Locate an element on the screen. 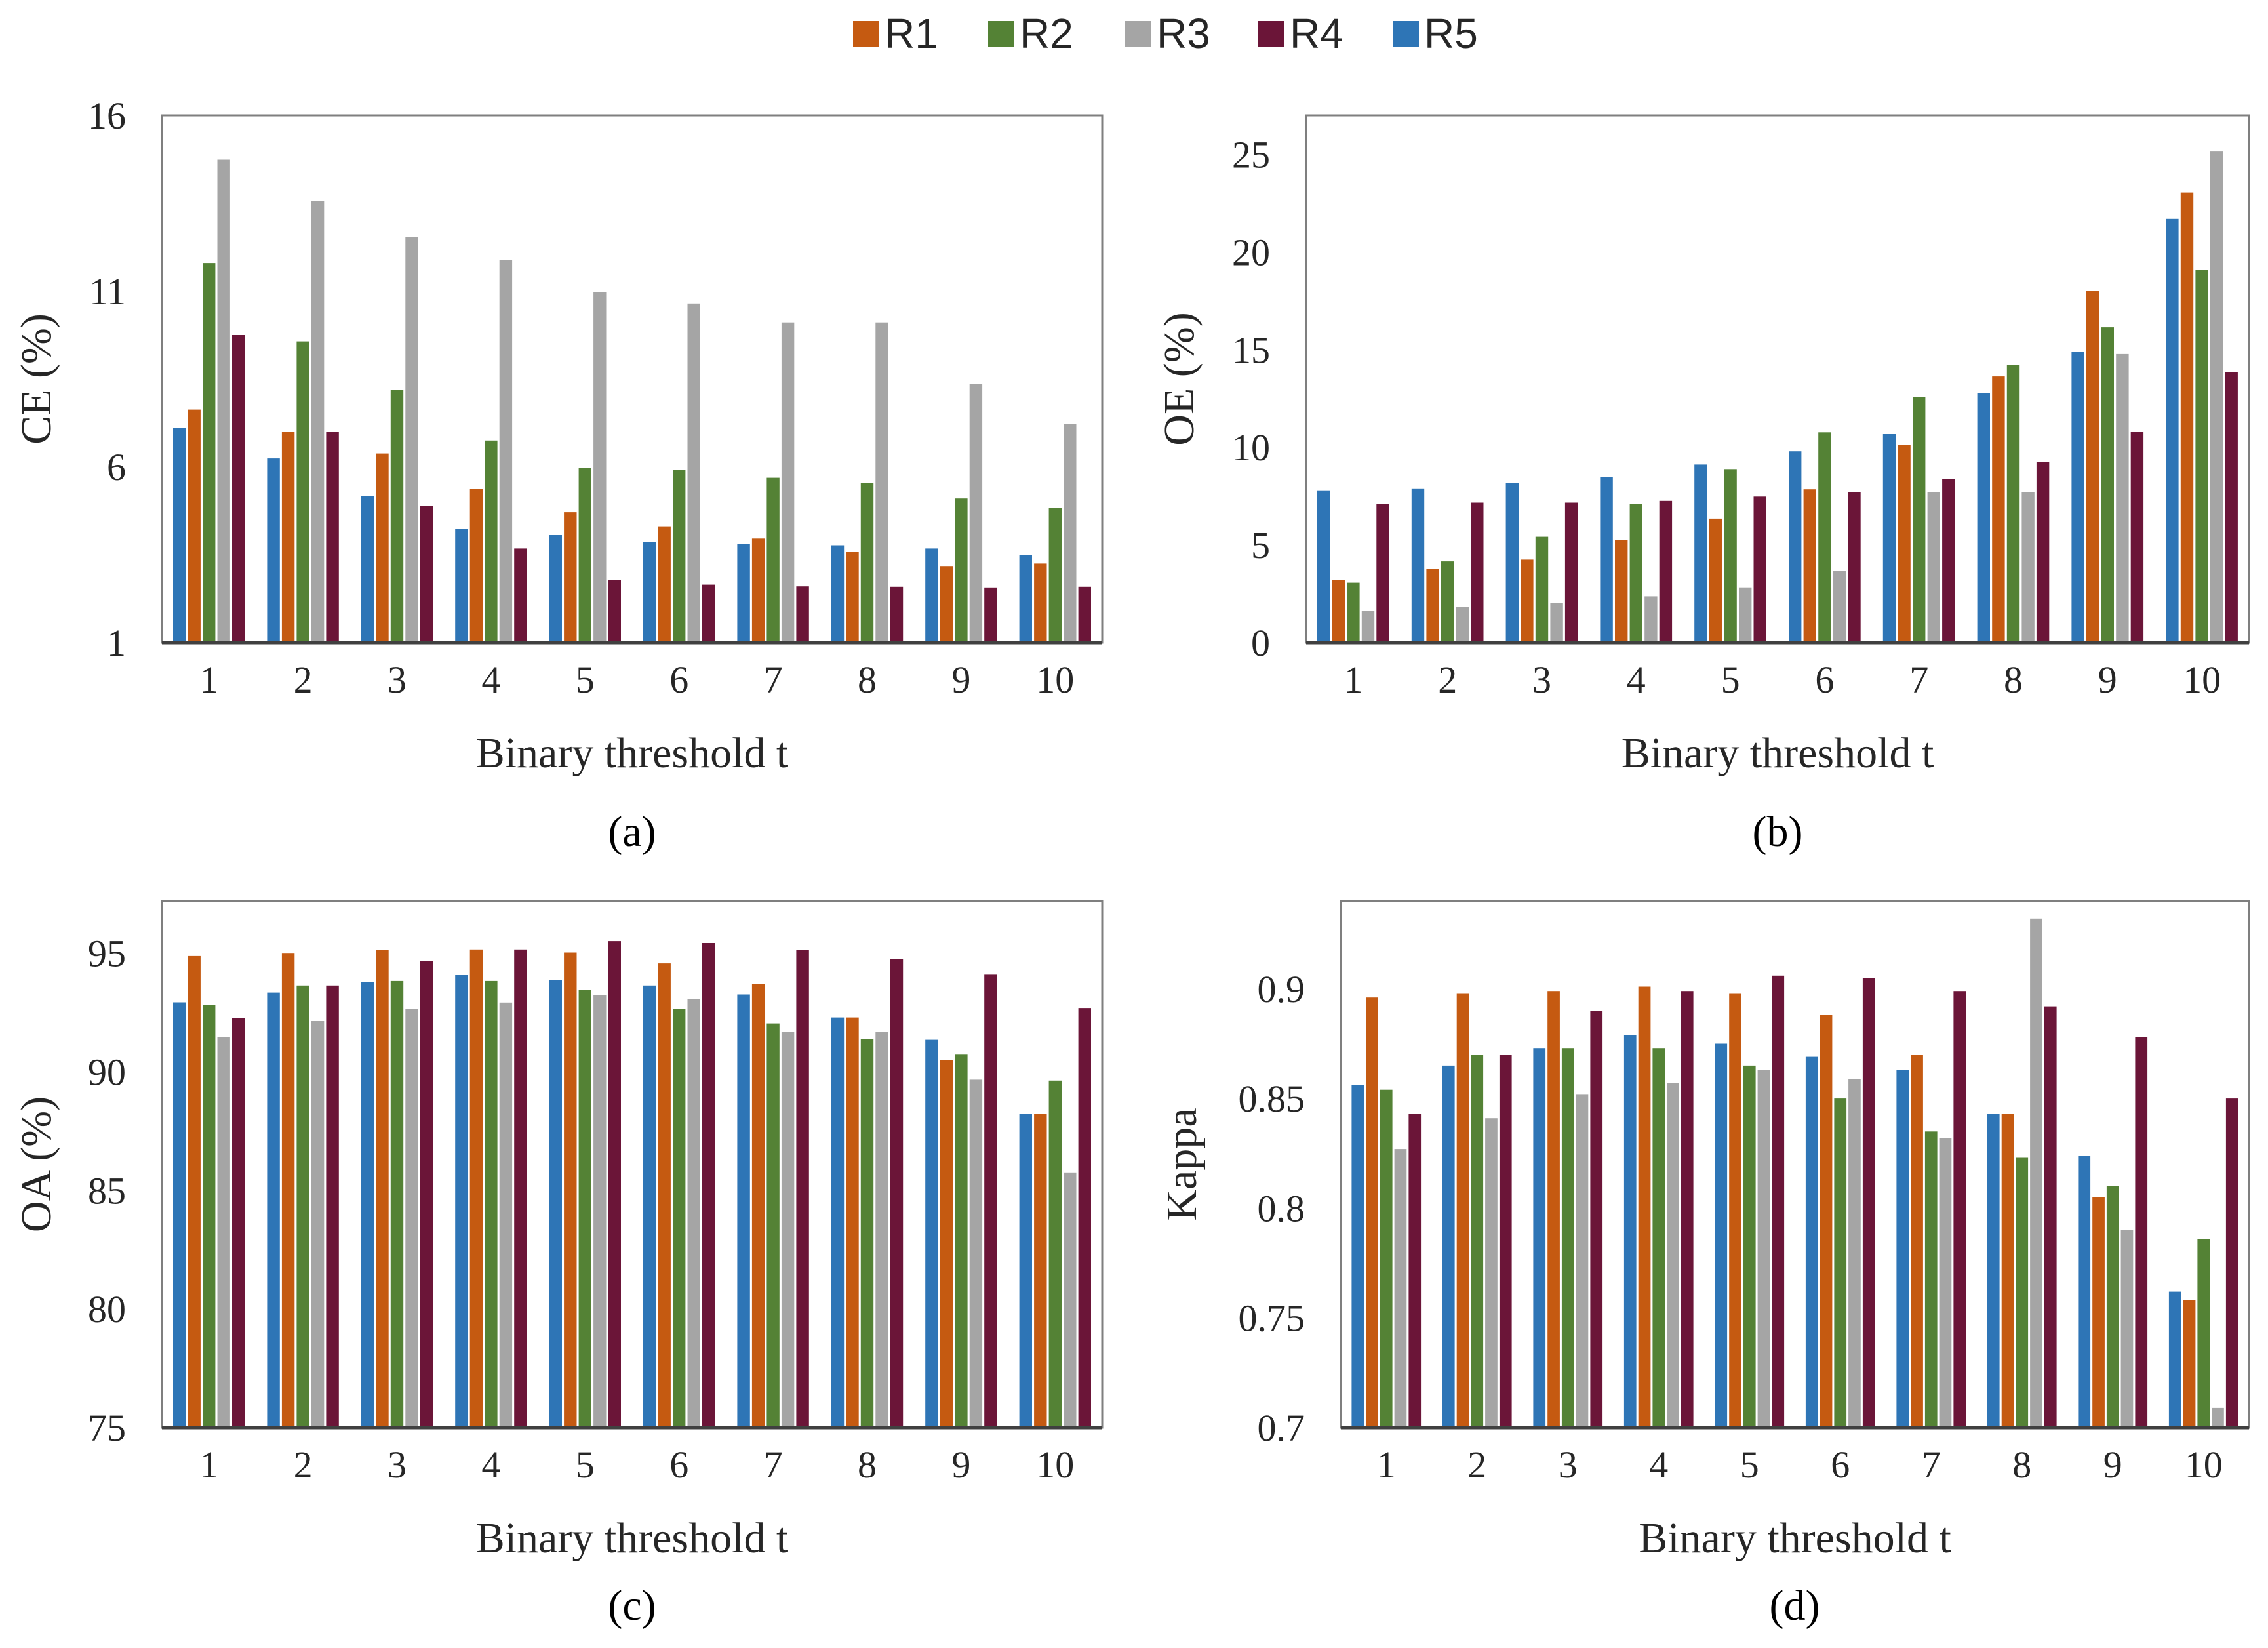 The height and width of the screenshot is (1648, 2268). bar-r2-t6 is located at coordinates (1840, 1263).